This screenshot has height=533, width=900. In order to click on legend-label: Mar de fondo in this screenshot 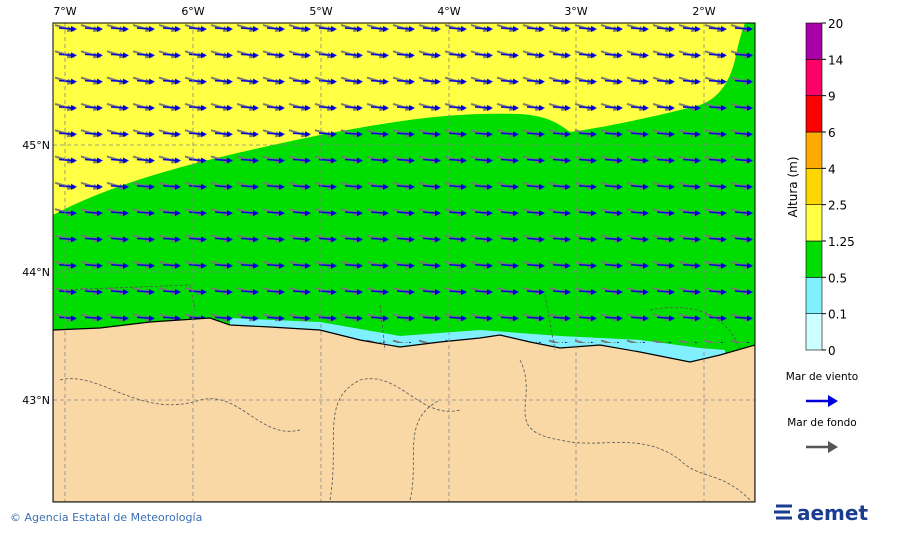, I will do `click(821, 423)`.